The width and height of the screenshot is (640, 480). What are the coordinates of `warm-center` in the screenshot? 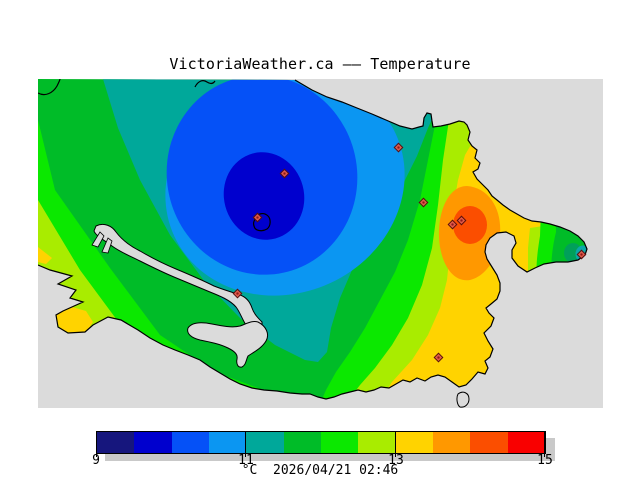 It's located at (470, 225).